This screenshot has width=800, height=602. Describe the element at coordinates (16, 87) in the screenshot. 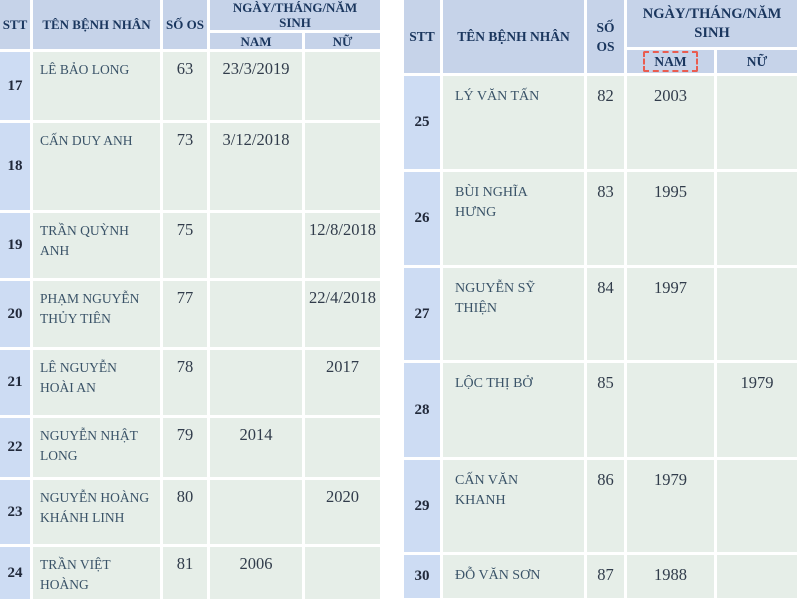

I see `cell-stt: 17` at that location.